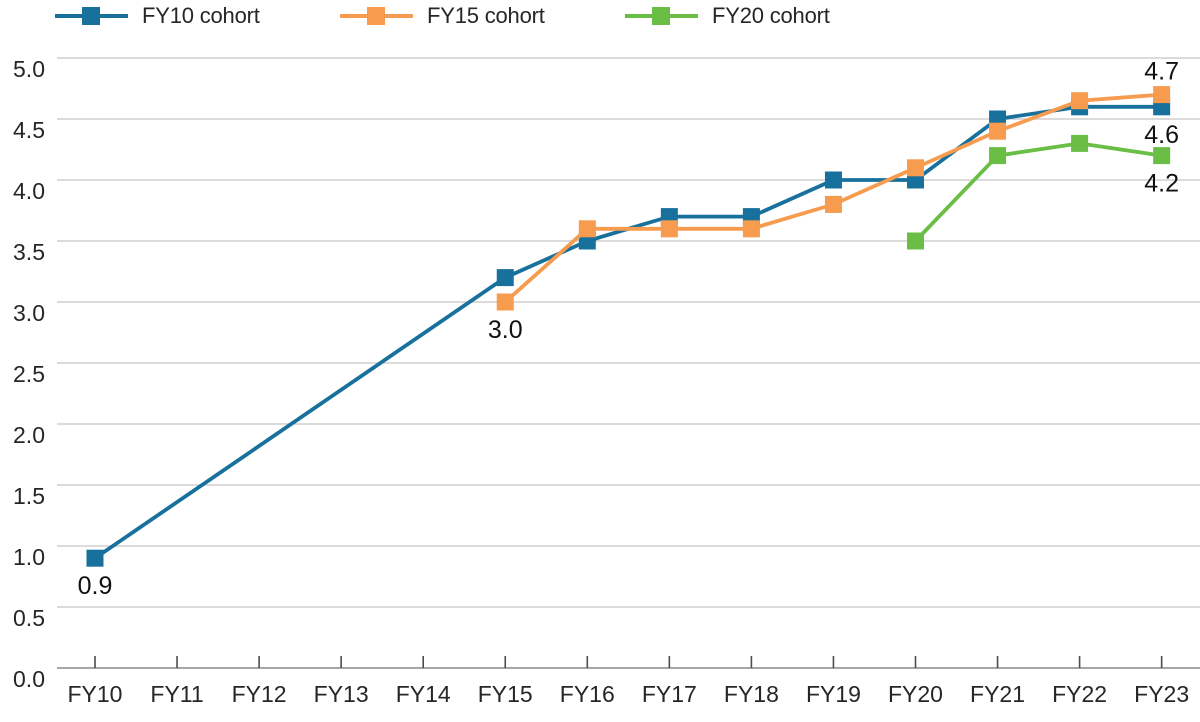 This screenshot has height=722, width=1200. What do you see at coordinates (29, 557) in the screenshot?
I see `y-tick-label: 1.0` at bounding box center [29, 557].